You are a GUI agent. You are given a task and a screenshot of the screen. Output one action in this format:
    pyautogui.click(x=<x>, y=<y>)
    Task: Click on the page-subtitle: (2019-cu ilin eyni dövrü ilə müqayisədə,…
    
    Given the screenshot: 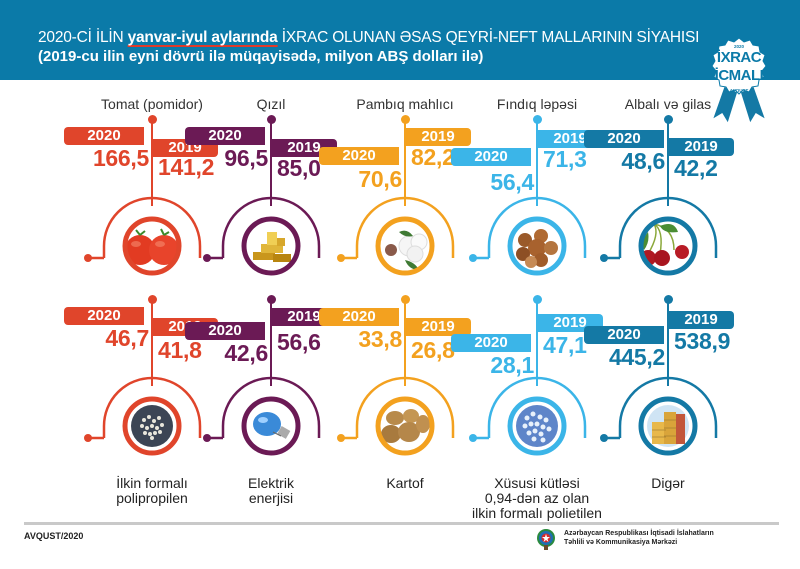 What is the action you would take?
    pyautogui.click(x=261, y=56)
    